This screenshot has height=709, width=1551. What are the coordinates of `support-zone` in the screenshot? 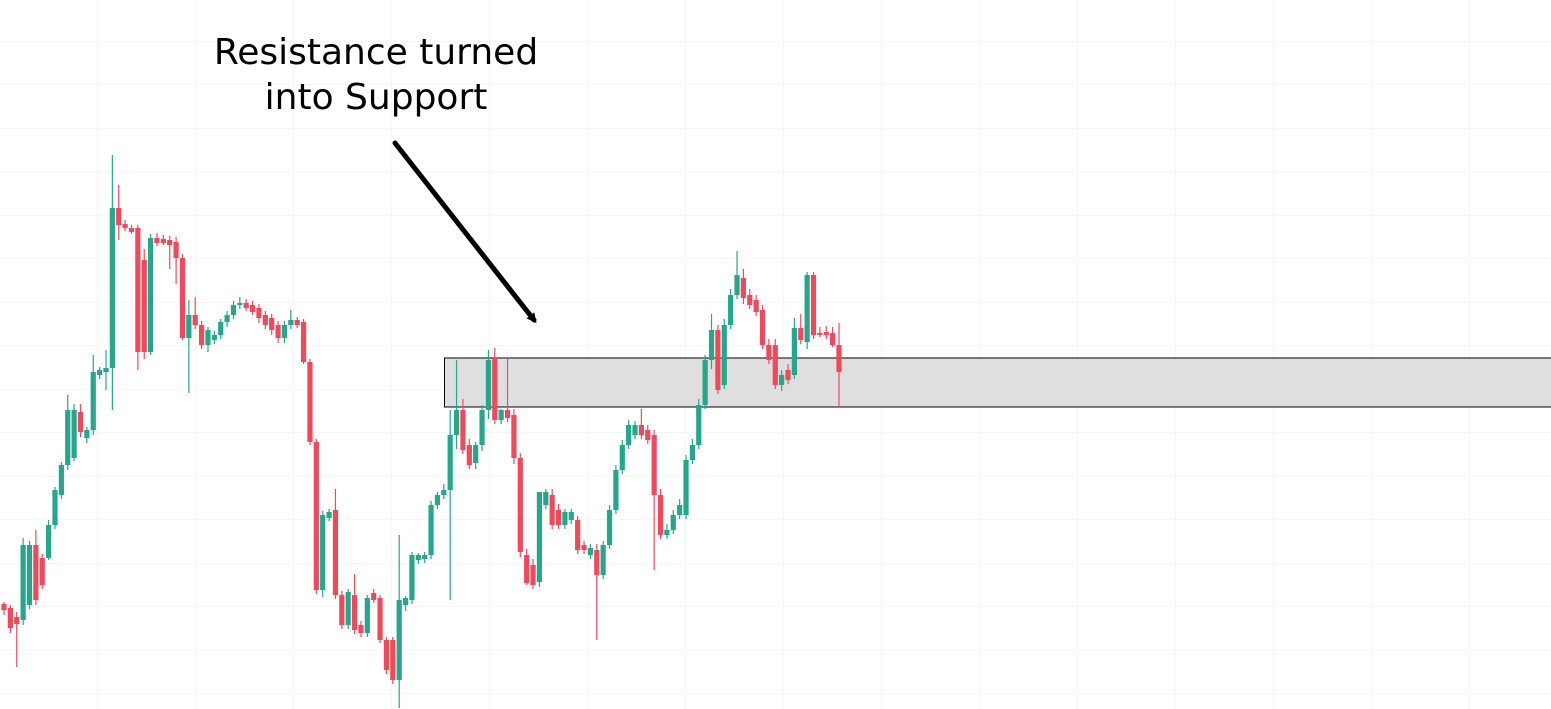 It's located at (997, 382).